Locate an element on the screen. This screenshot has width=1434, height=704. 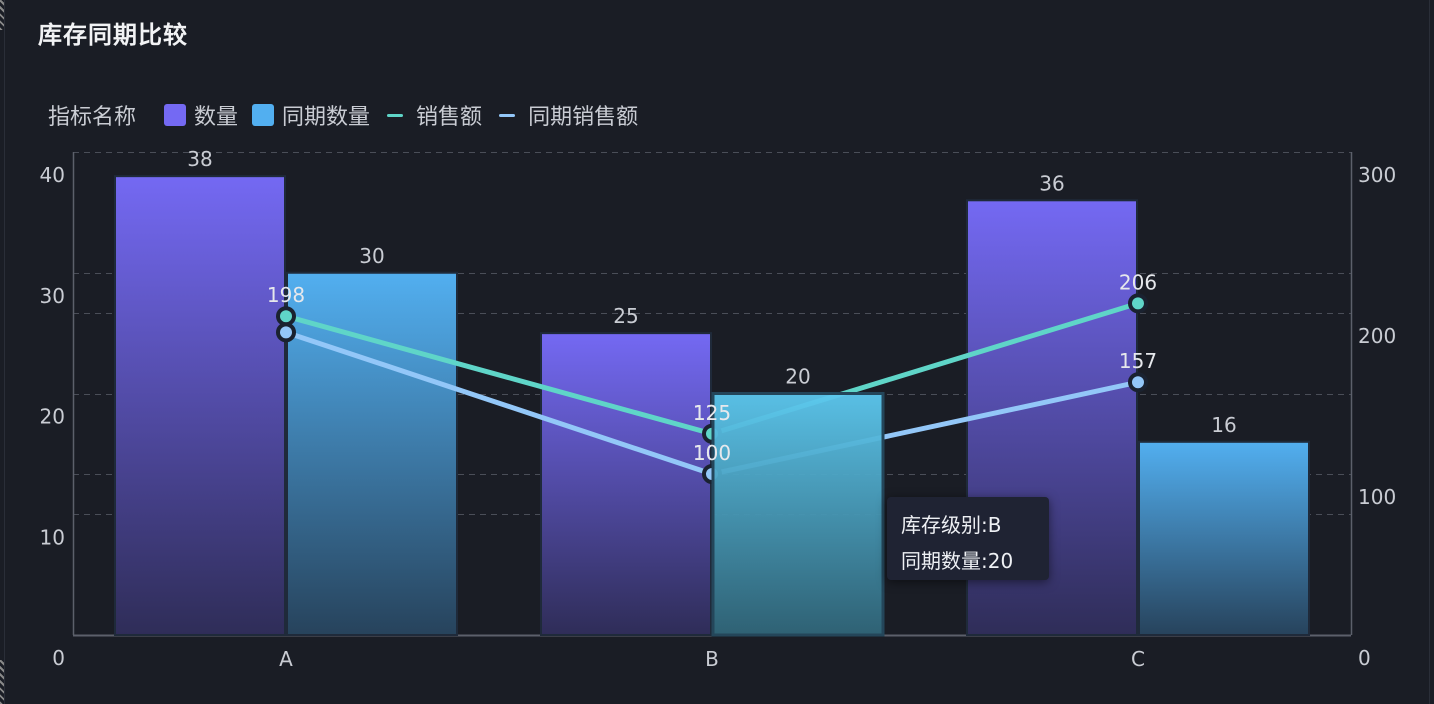
left-axis-tick: 40 is located at coordinates (52, 175).